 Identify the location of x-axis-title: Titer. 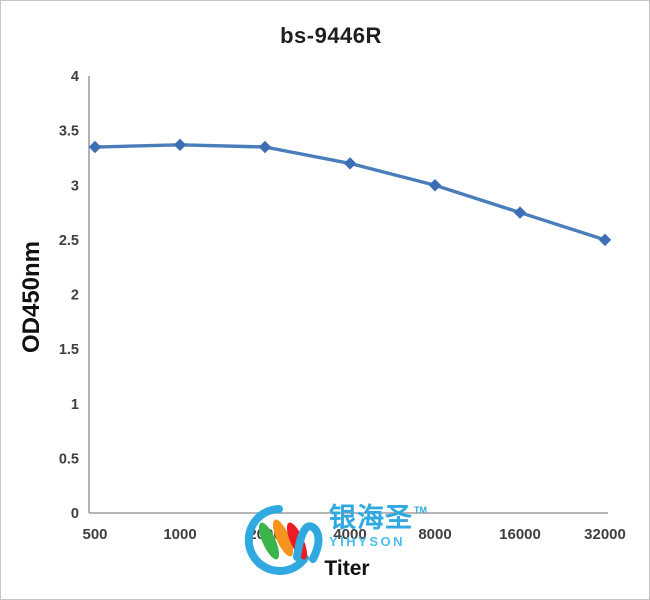
(347, 568).